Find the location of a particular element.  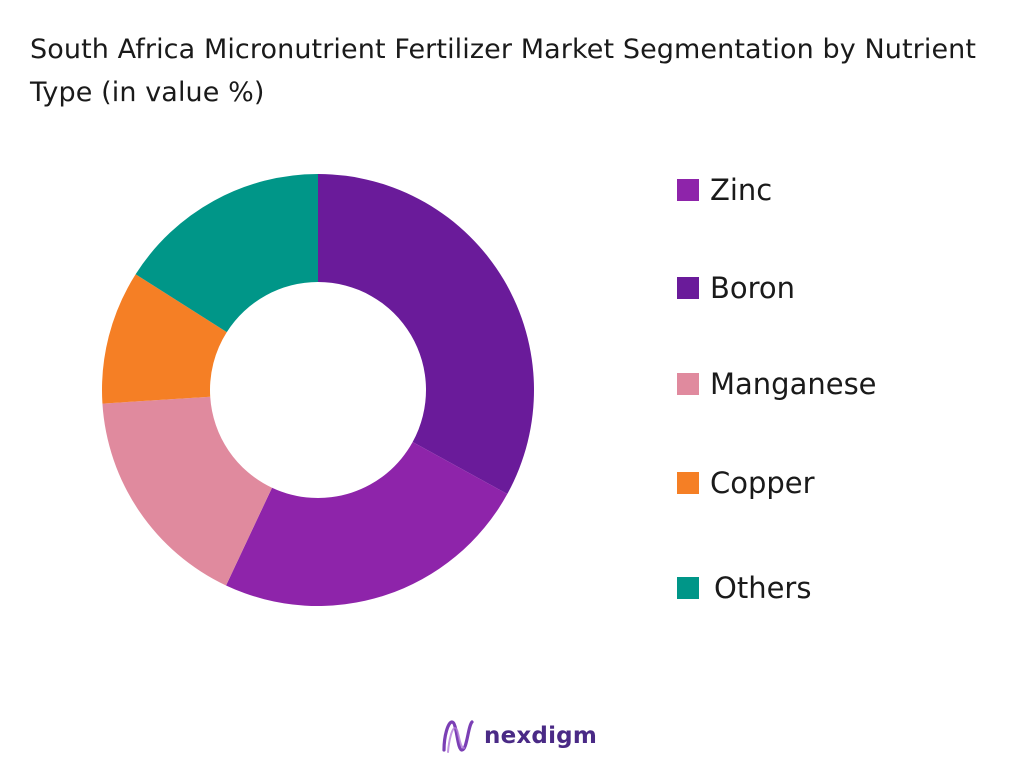

brand-name: nexdigm is located at coordinates (540, 736).